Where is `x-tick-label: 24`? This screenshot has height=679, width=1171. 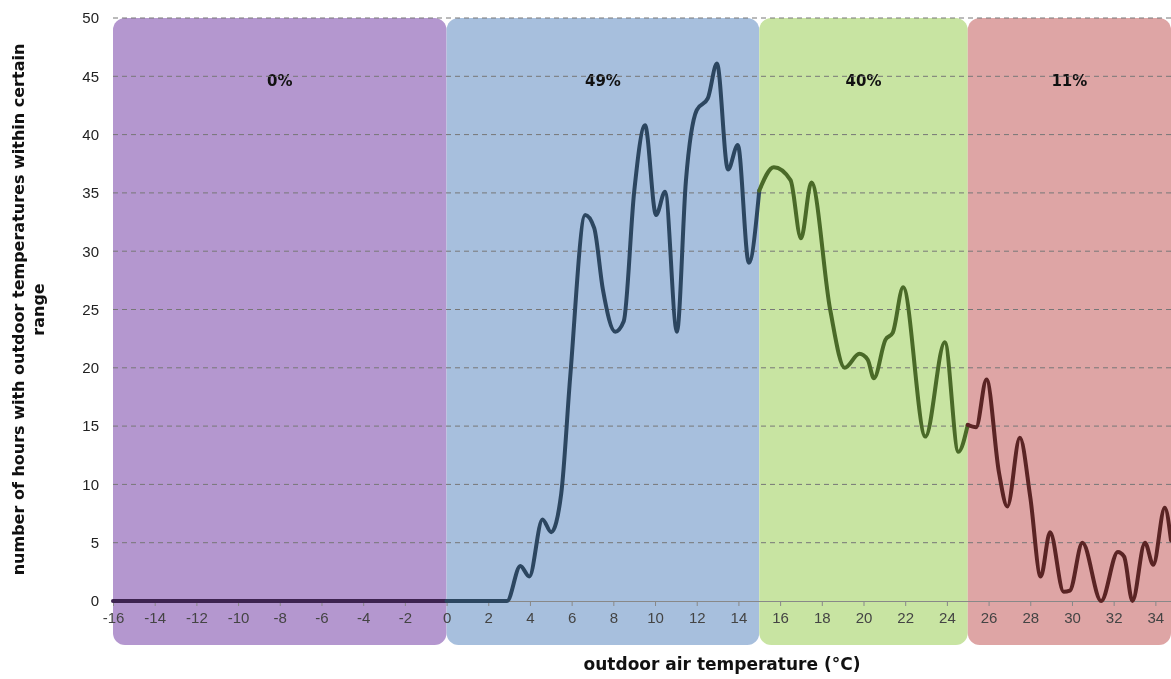 x-tick-label: 24 is located at coordinates (947, 617).